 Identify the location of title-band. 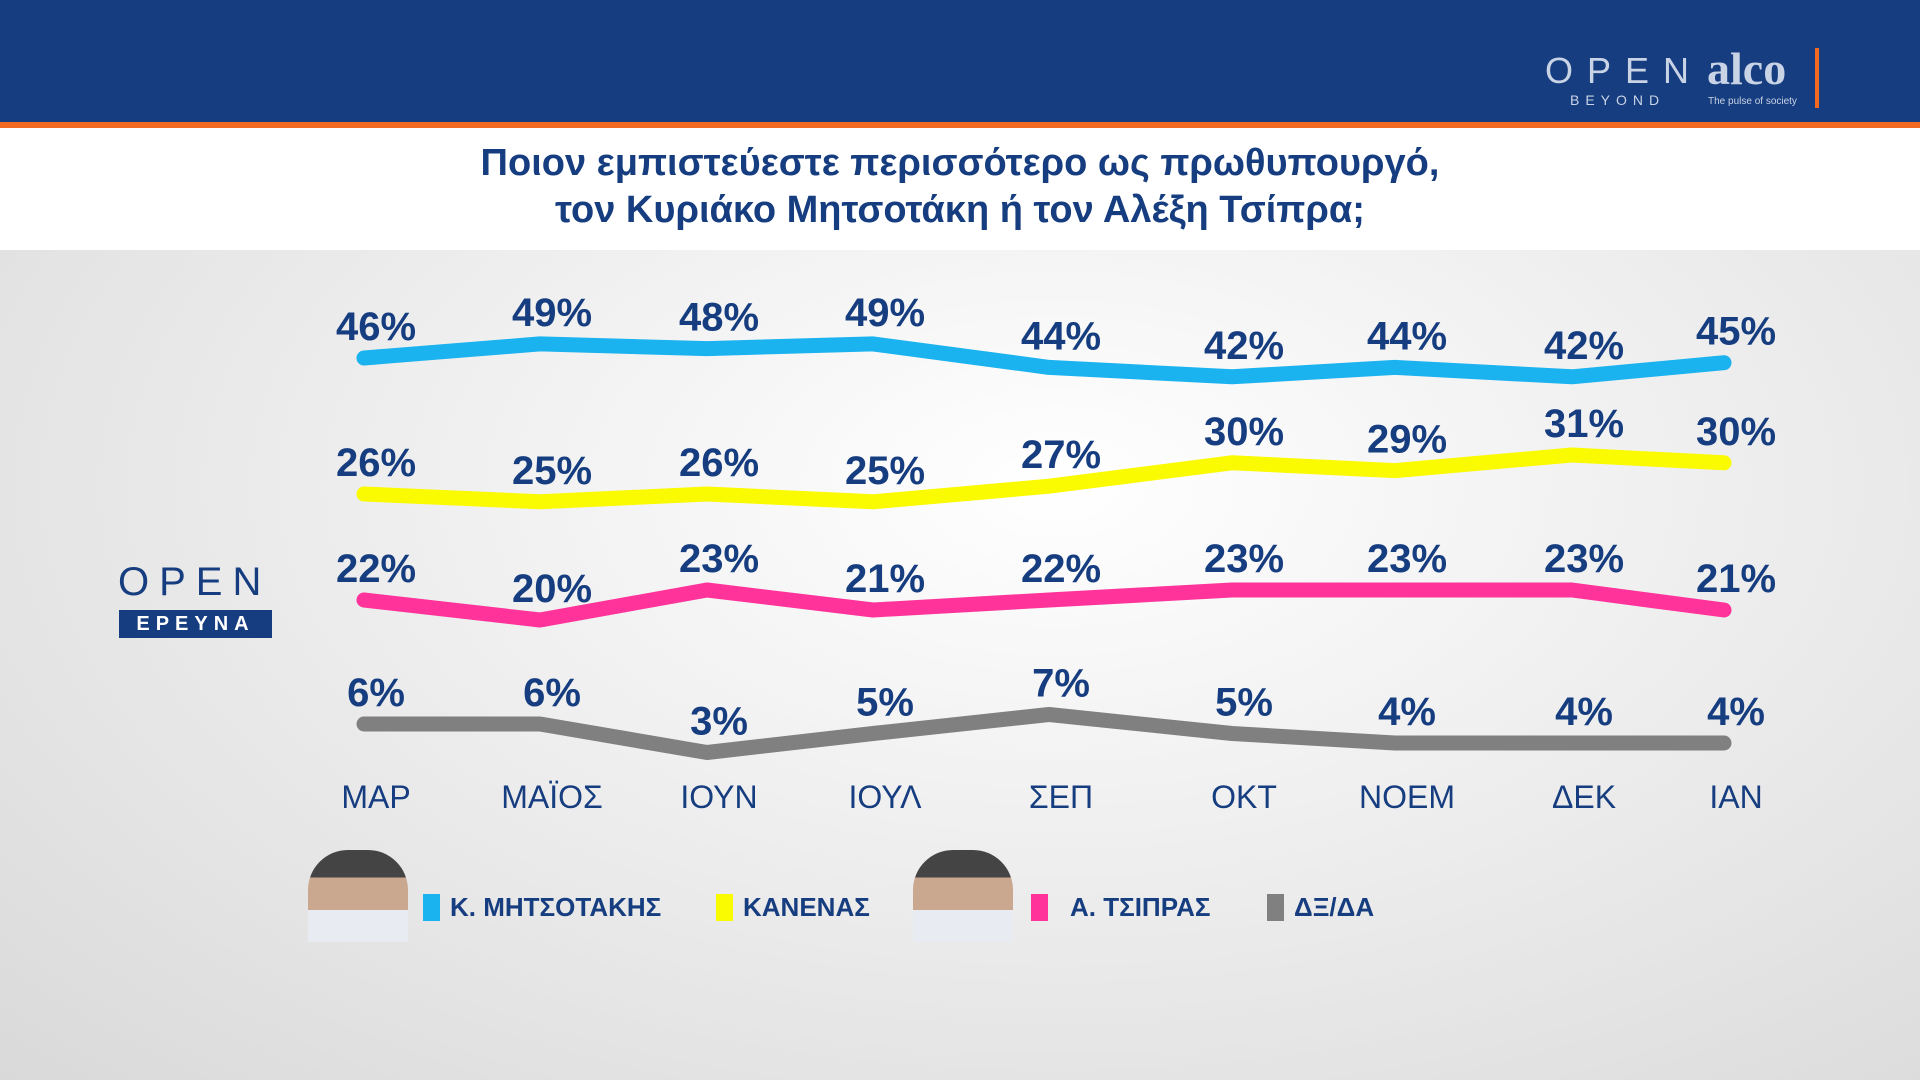
(960, 189).